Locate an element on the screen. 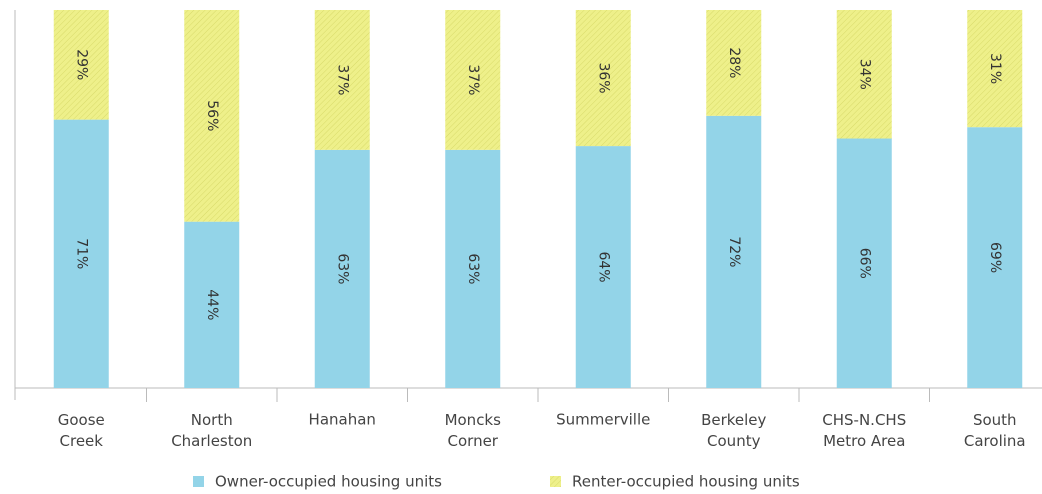 This screenshot has width=1042, height=494. value-label: 66% is located at coordinates (864, 263).